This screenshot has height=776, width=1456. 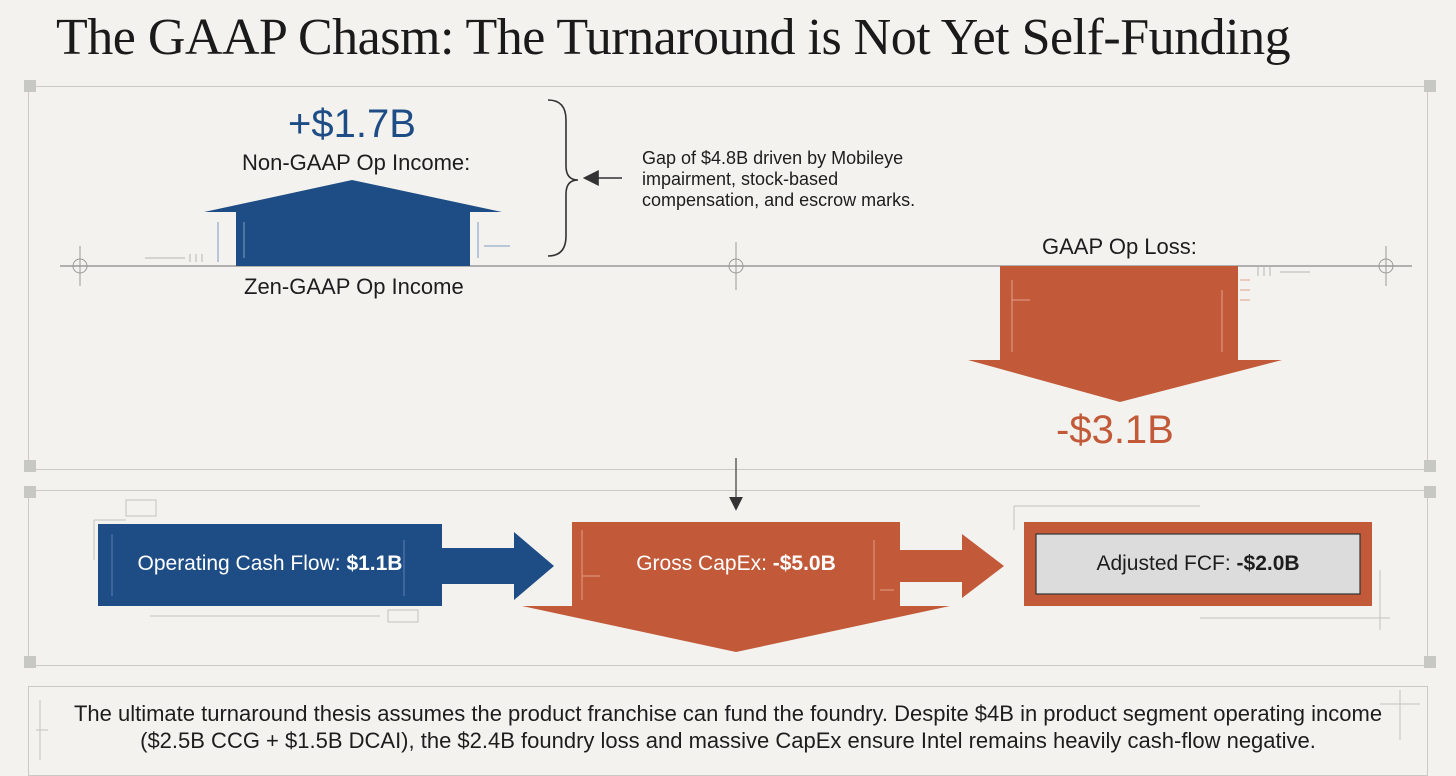 I want to click on capex-label: Gross CapEx: -$5.0B, so click(x=736, y=564).